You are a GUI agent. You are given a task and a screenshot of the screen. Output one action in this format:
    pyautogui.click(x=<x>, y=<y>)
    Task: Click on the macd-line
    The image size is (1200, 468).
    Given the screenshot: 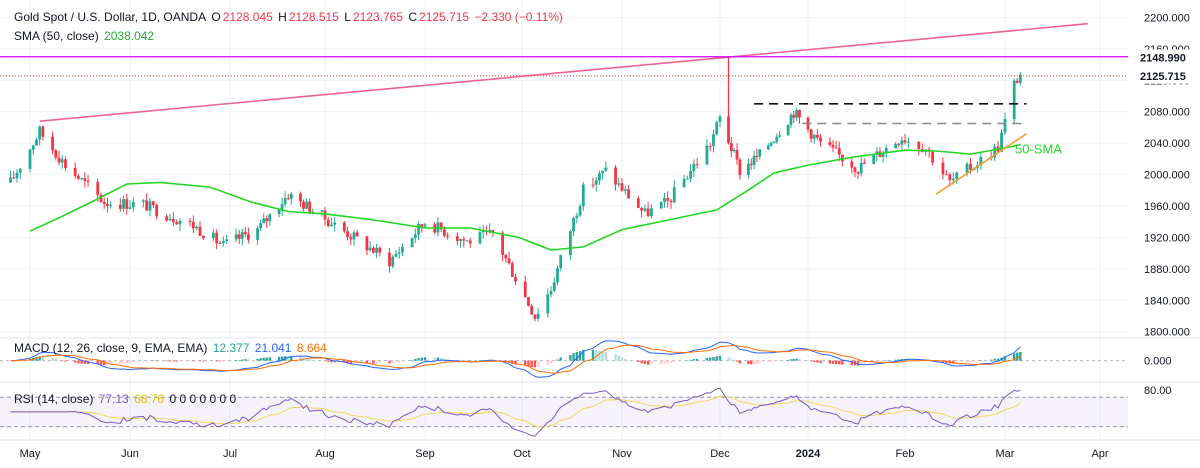 What is the action you would take?
    pyautogui.click(x=515, y=359)
    